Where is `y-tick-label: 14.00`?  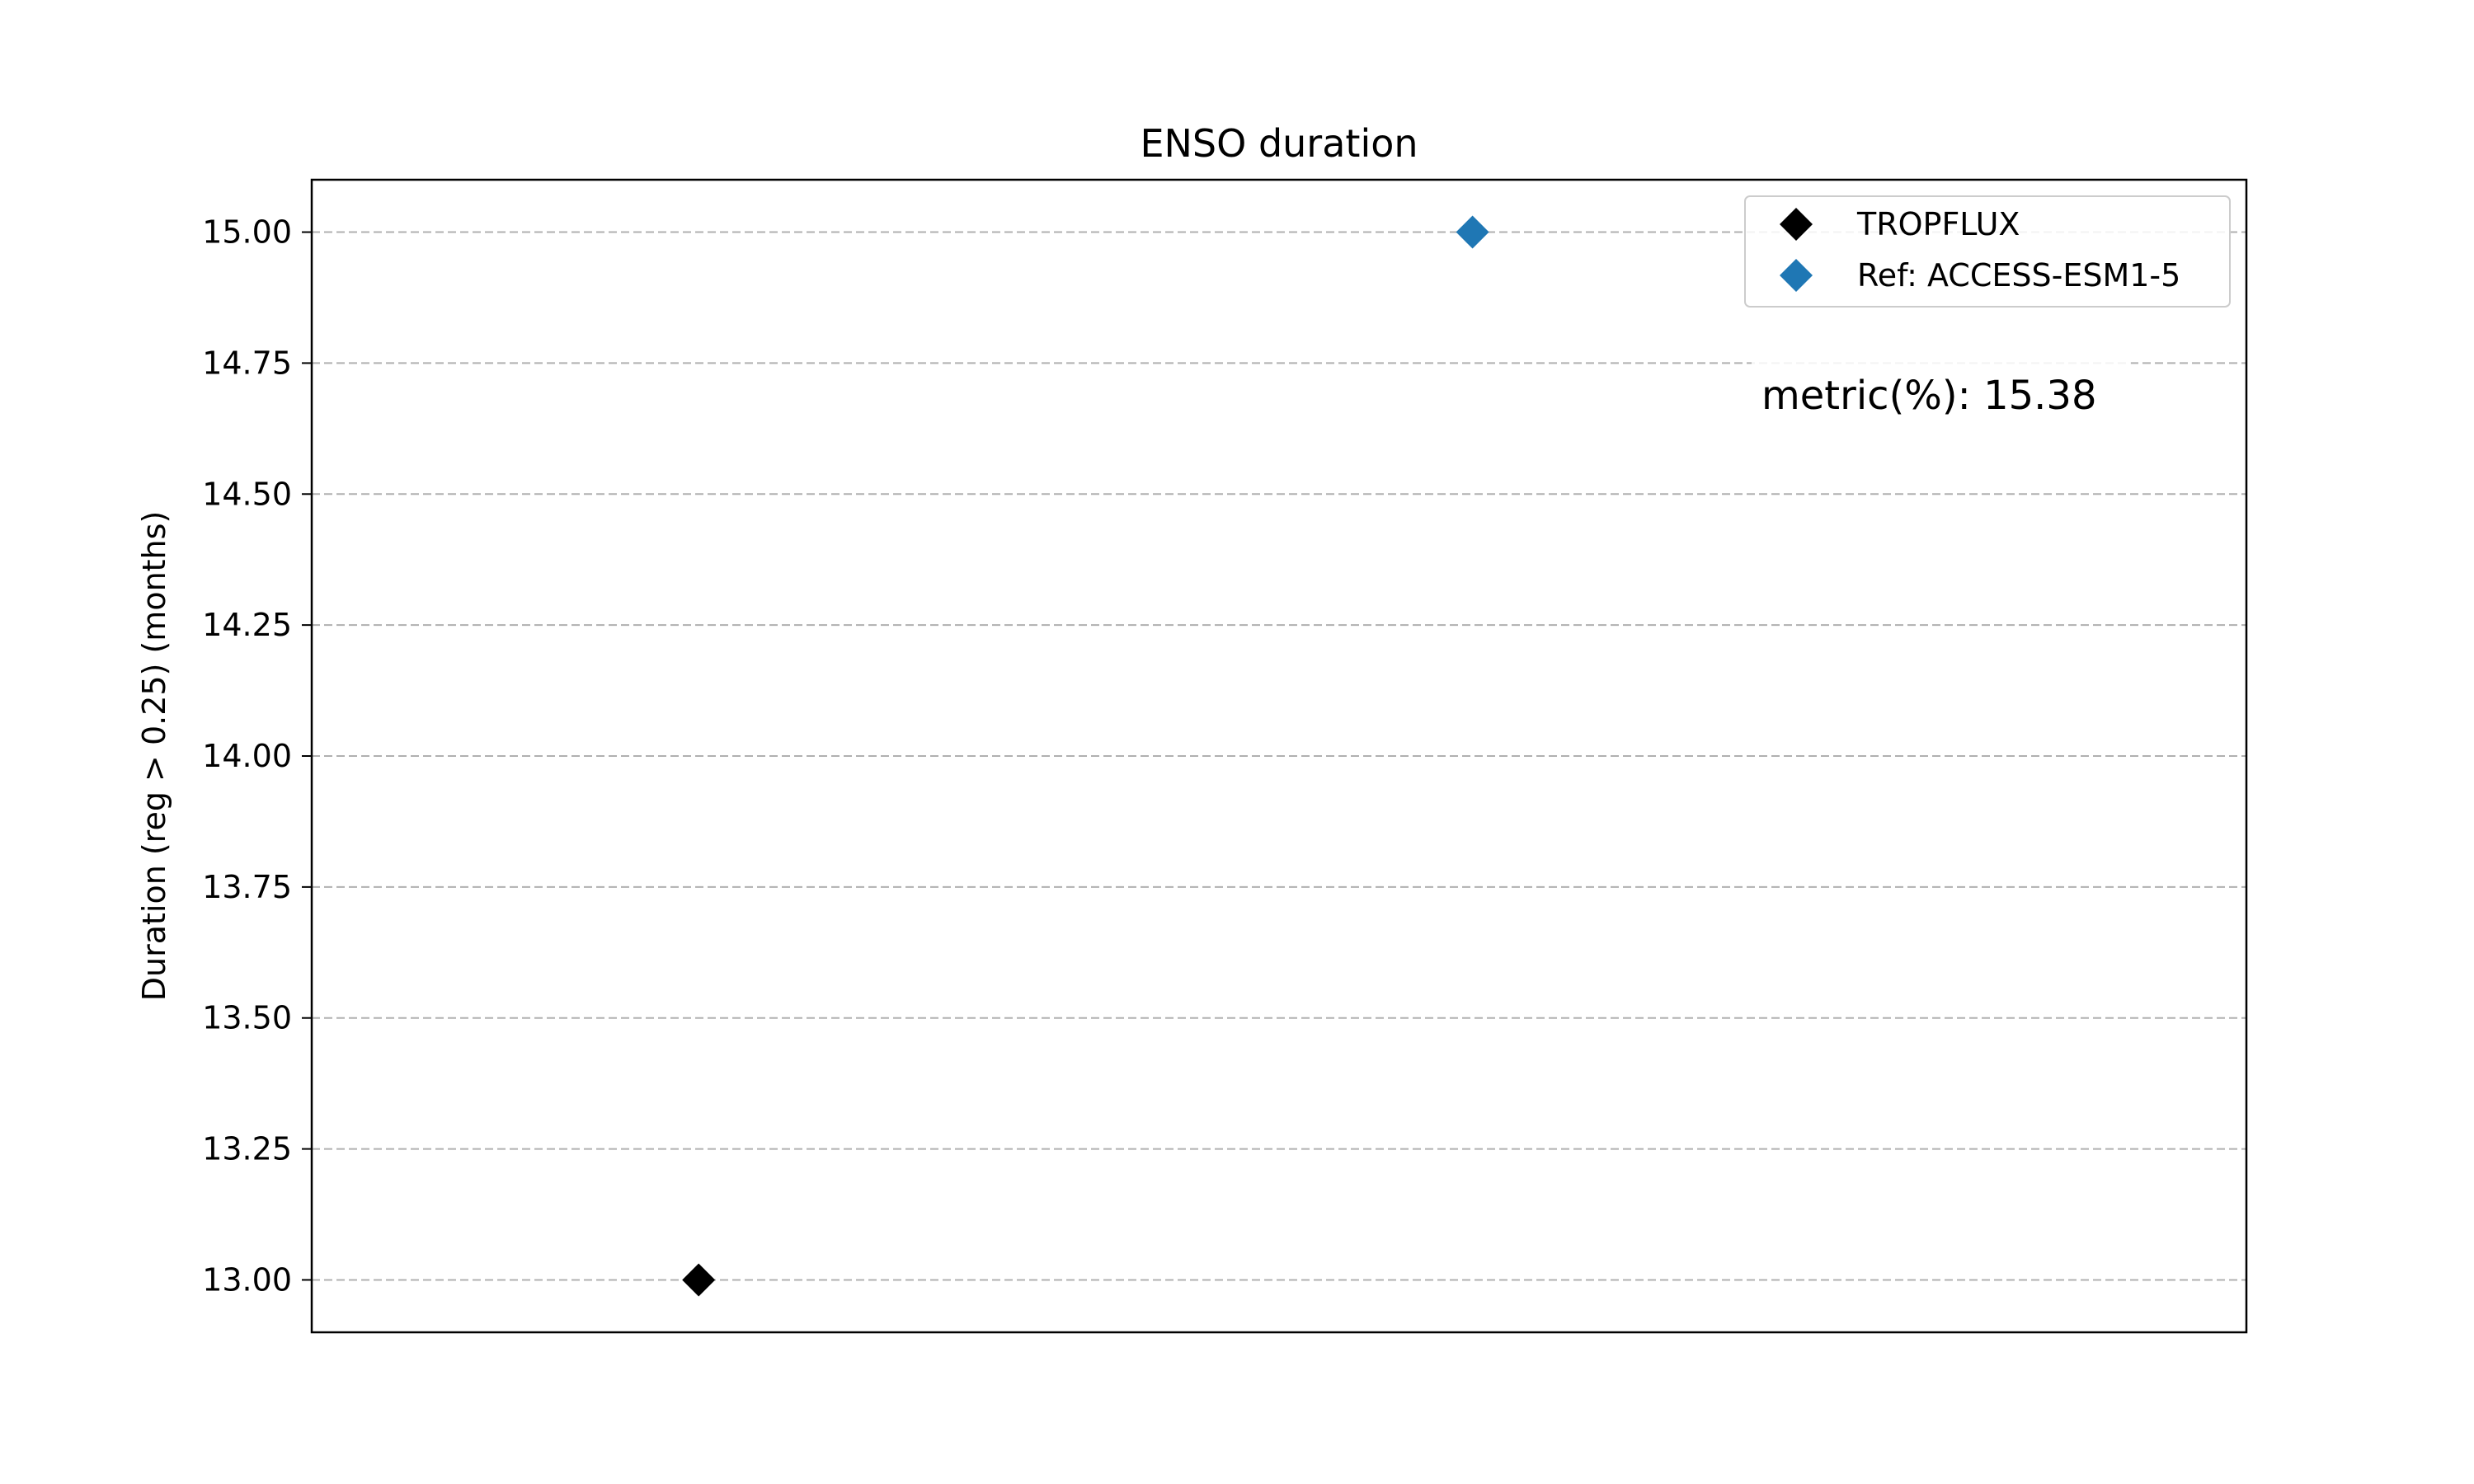
y-tick-label: 14.00 is located at coordinates (247, 756).